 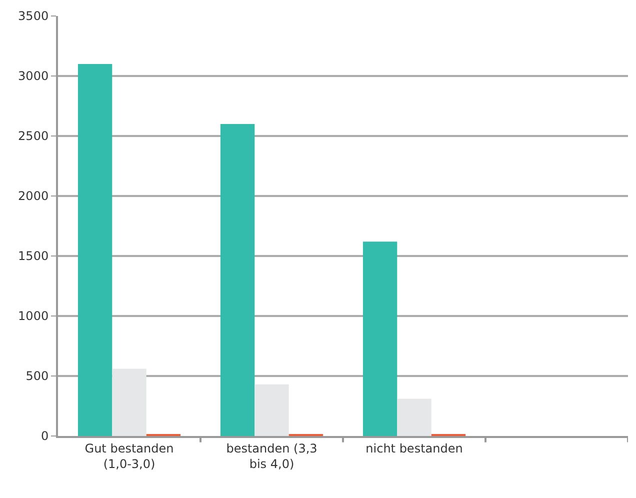 I want to click on y-tick-label: 1500, so click(x=33, y=256).